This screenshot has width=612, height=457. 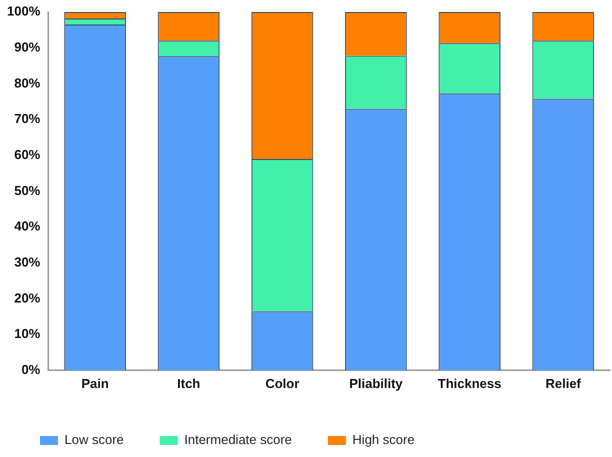 What do you see at coordinates (31, 369) in the screenshot?
I see `y-tick-label: 0%` at bounding box center [31, 369].